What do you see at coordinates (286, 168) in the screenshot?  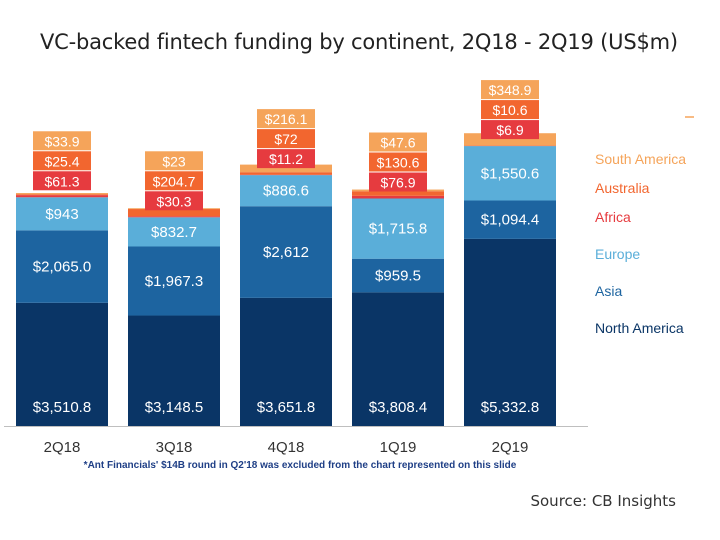 I see `bar-south-america-4q18` at bounding box center [286, 168].